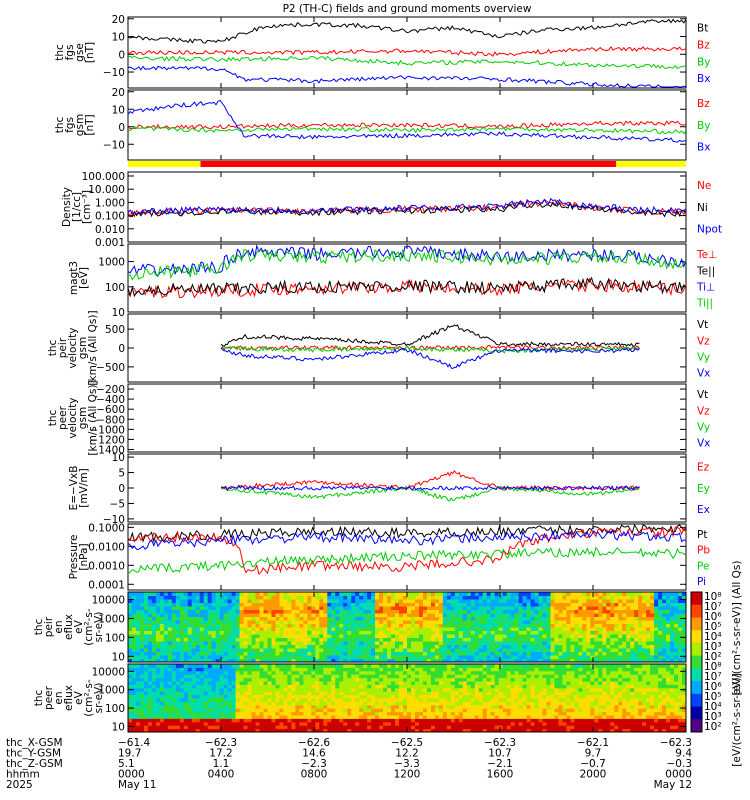 The height and width of the screenshot is (800, 750). What do you see at coordinates (84, 278) in the screenshot?
I see `y-axis-label-line: [eV]` at bounding box center [84, 278].